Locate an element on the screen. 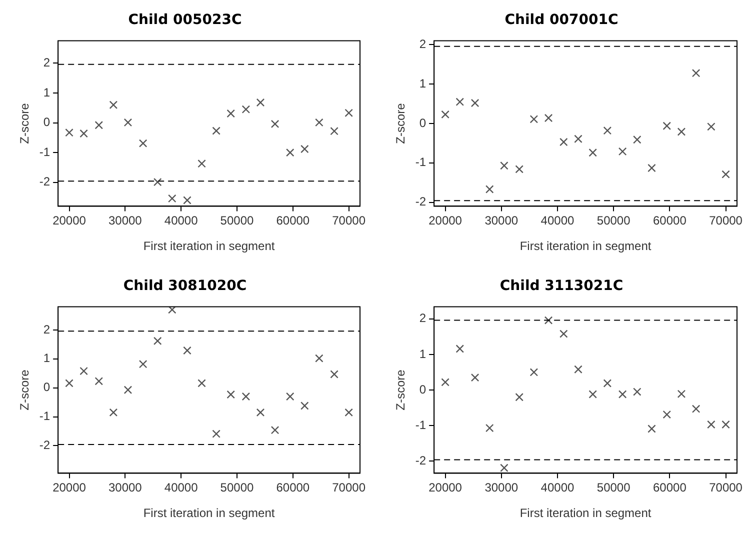 This screenshot has width=753, height=533. chart-title: Child 3081020C is located at coordinates (185, 286).